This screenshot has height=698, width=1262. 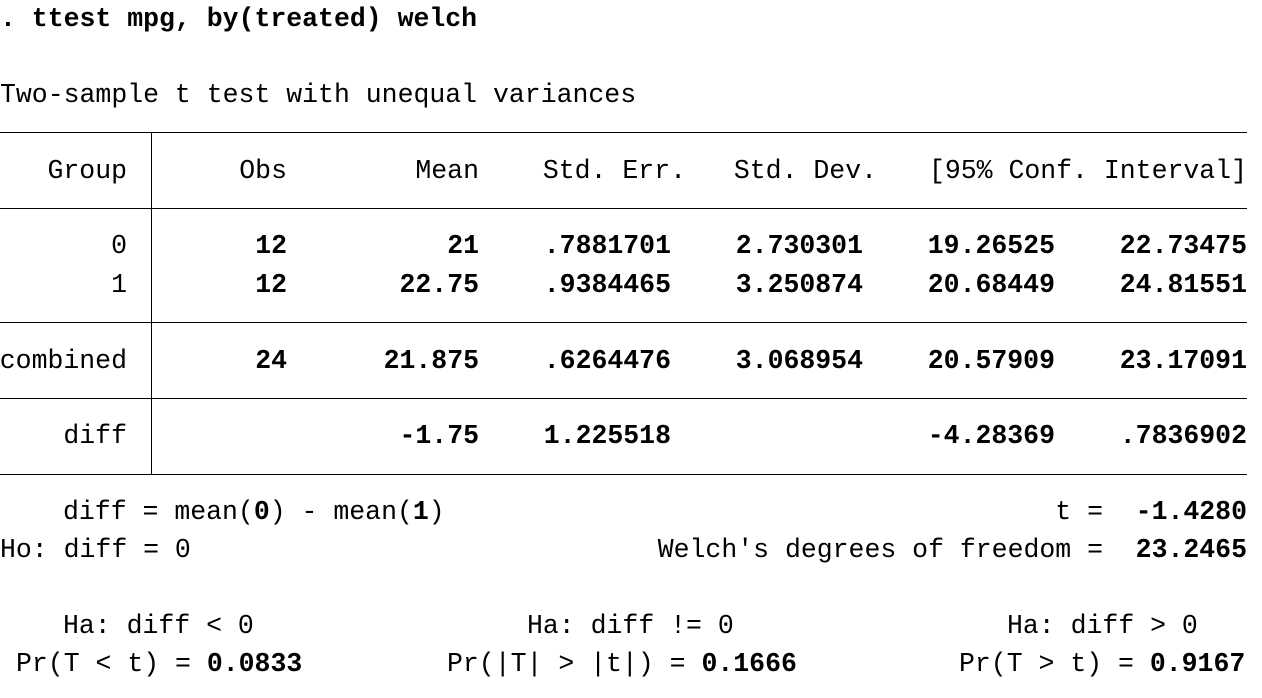 I want to click on command: . ttest mpg, by(treated) welch, so click(x=239, y=19).